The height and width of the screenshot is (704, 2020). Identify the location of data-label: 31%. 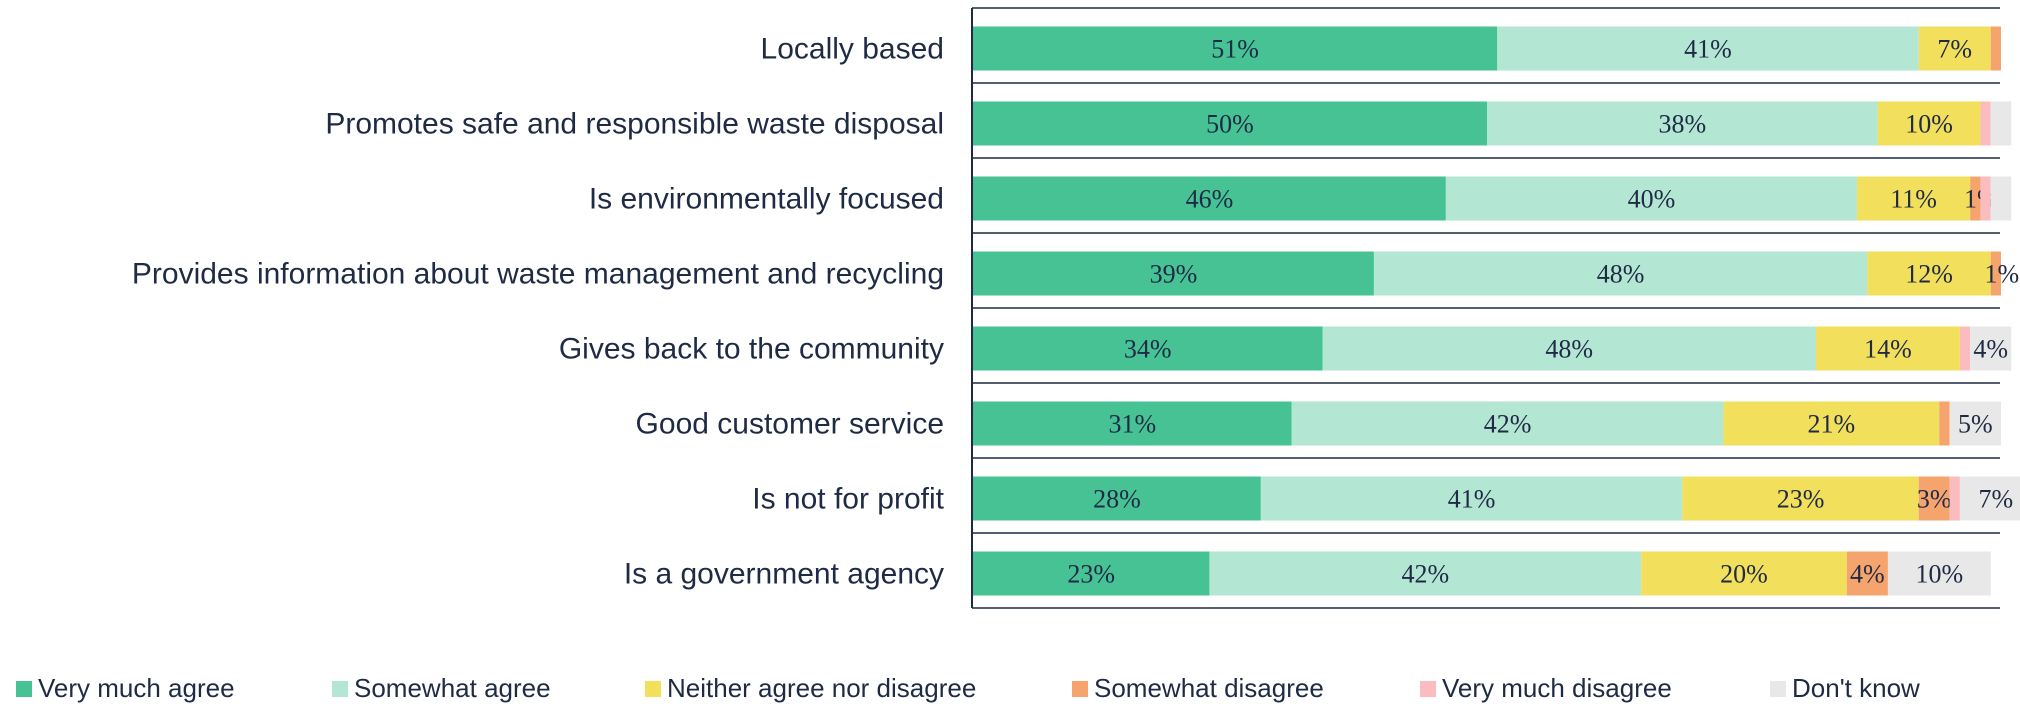
(1133, 424).